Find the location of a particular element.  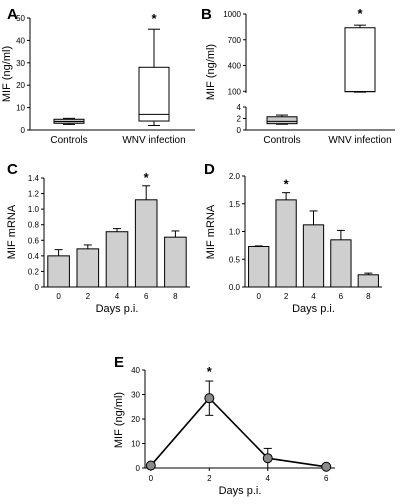

y-tick-label: 1.2 is located at coordinates (34, 194).